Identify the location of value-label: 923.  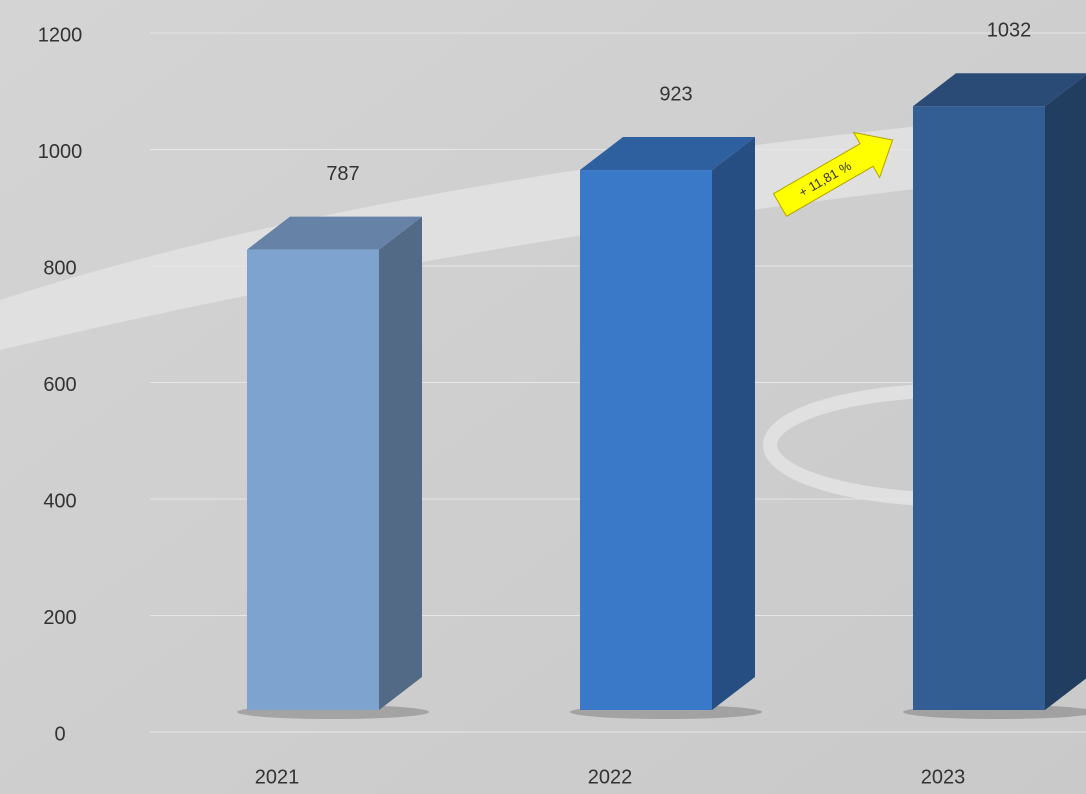
(675, 94).